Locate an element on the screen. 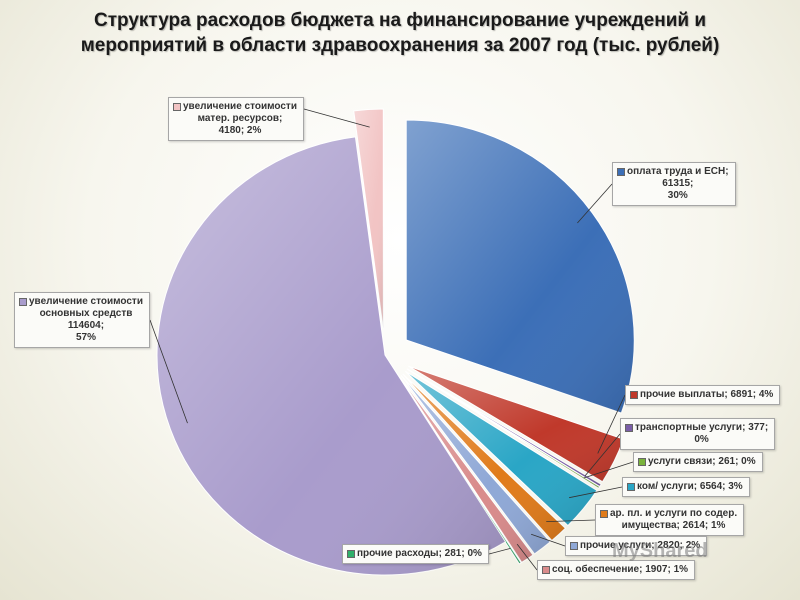 The width and height of the screenshot is (800, 600). data-label-text: 4180; 2% is located at coordinates (240, 130).